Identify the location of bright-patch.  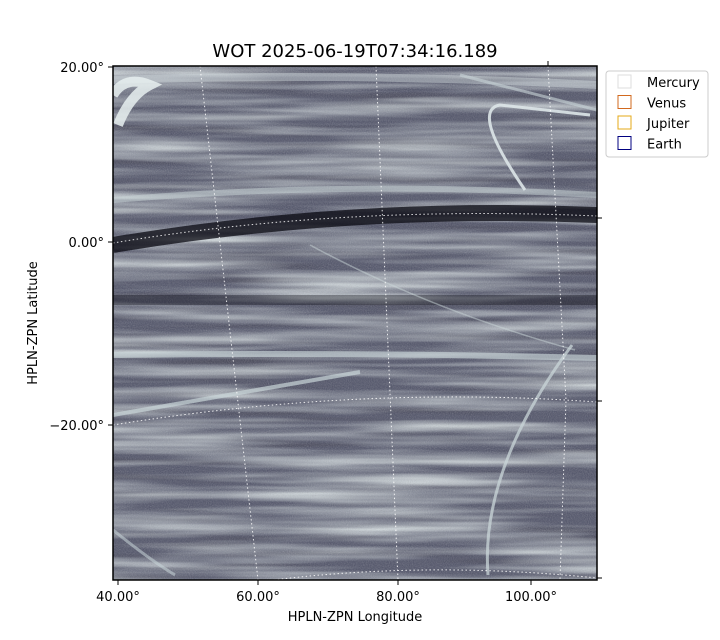
(138, 101).